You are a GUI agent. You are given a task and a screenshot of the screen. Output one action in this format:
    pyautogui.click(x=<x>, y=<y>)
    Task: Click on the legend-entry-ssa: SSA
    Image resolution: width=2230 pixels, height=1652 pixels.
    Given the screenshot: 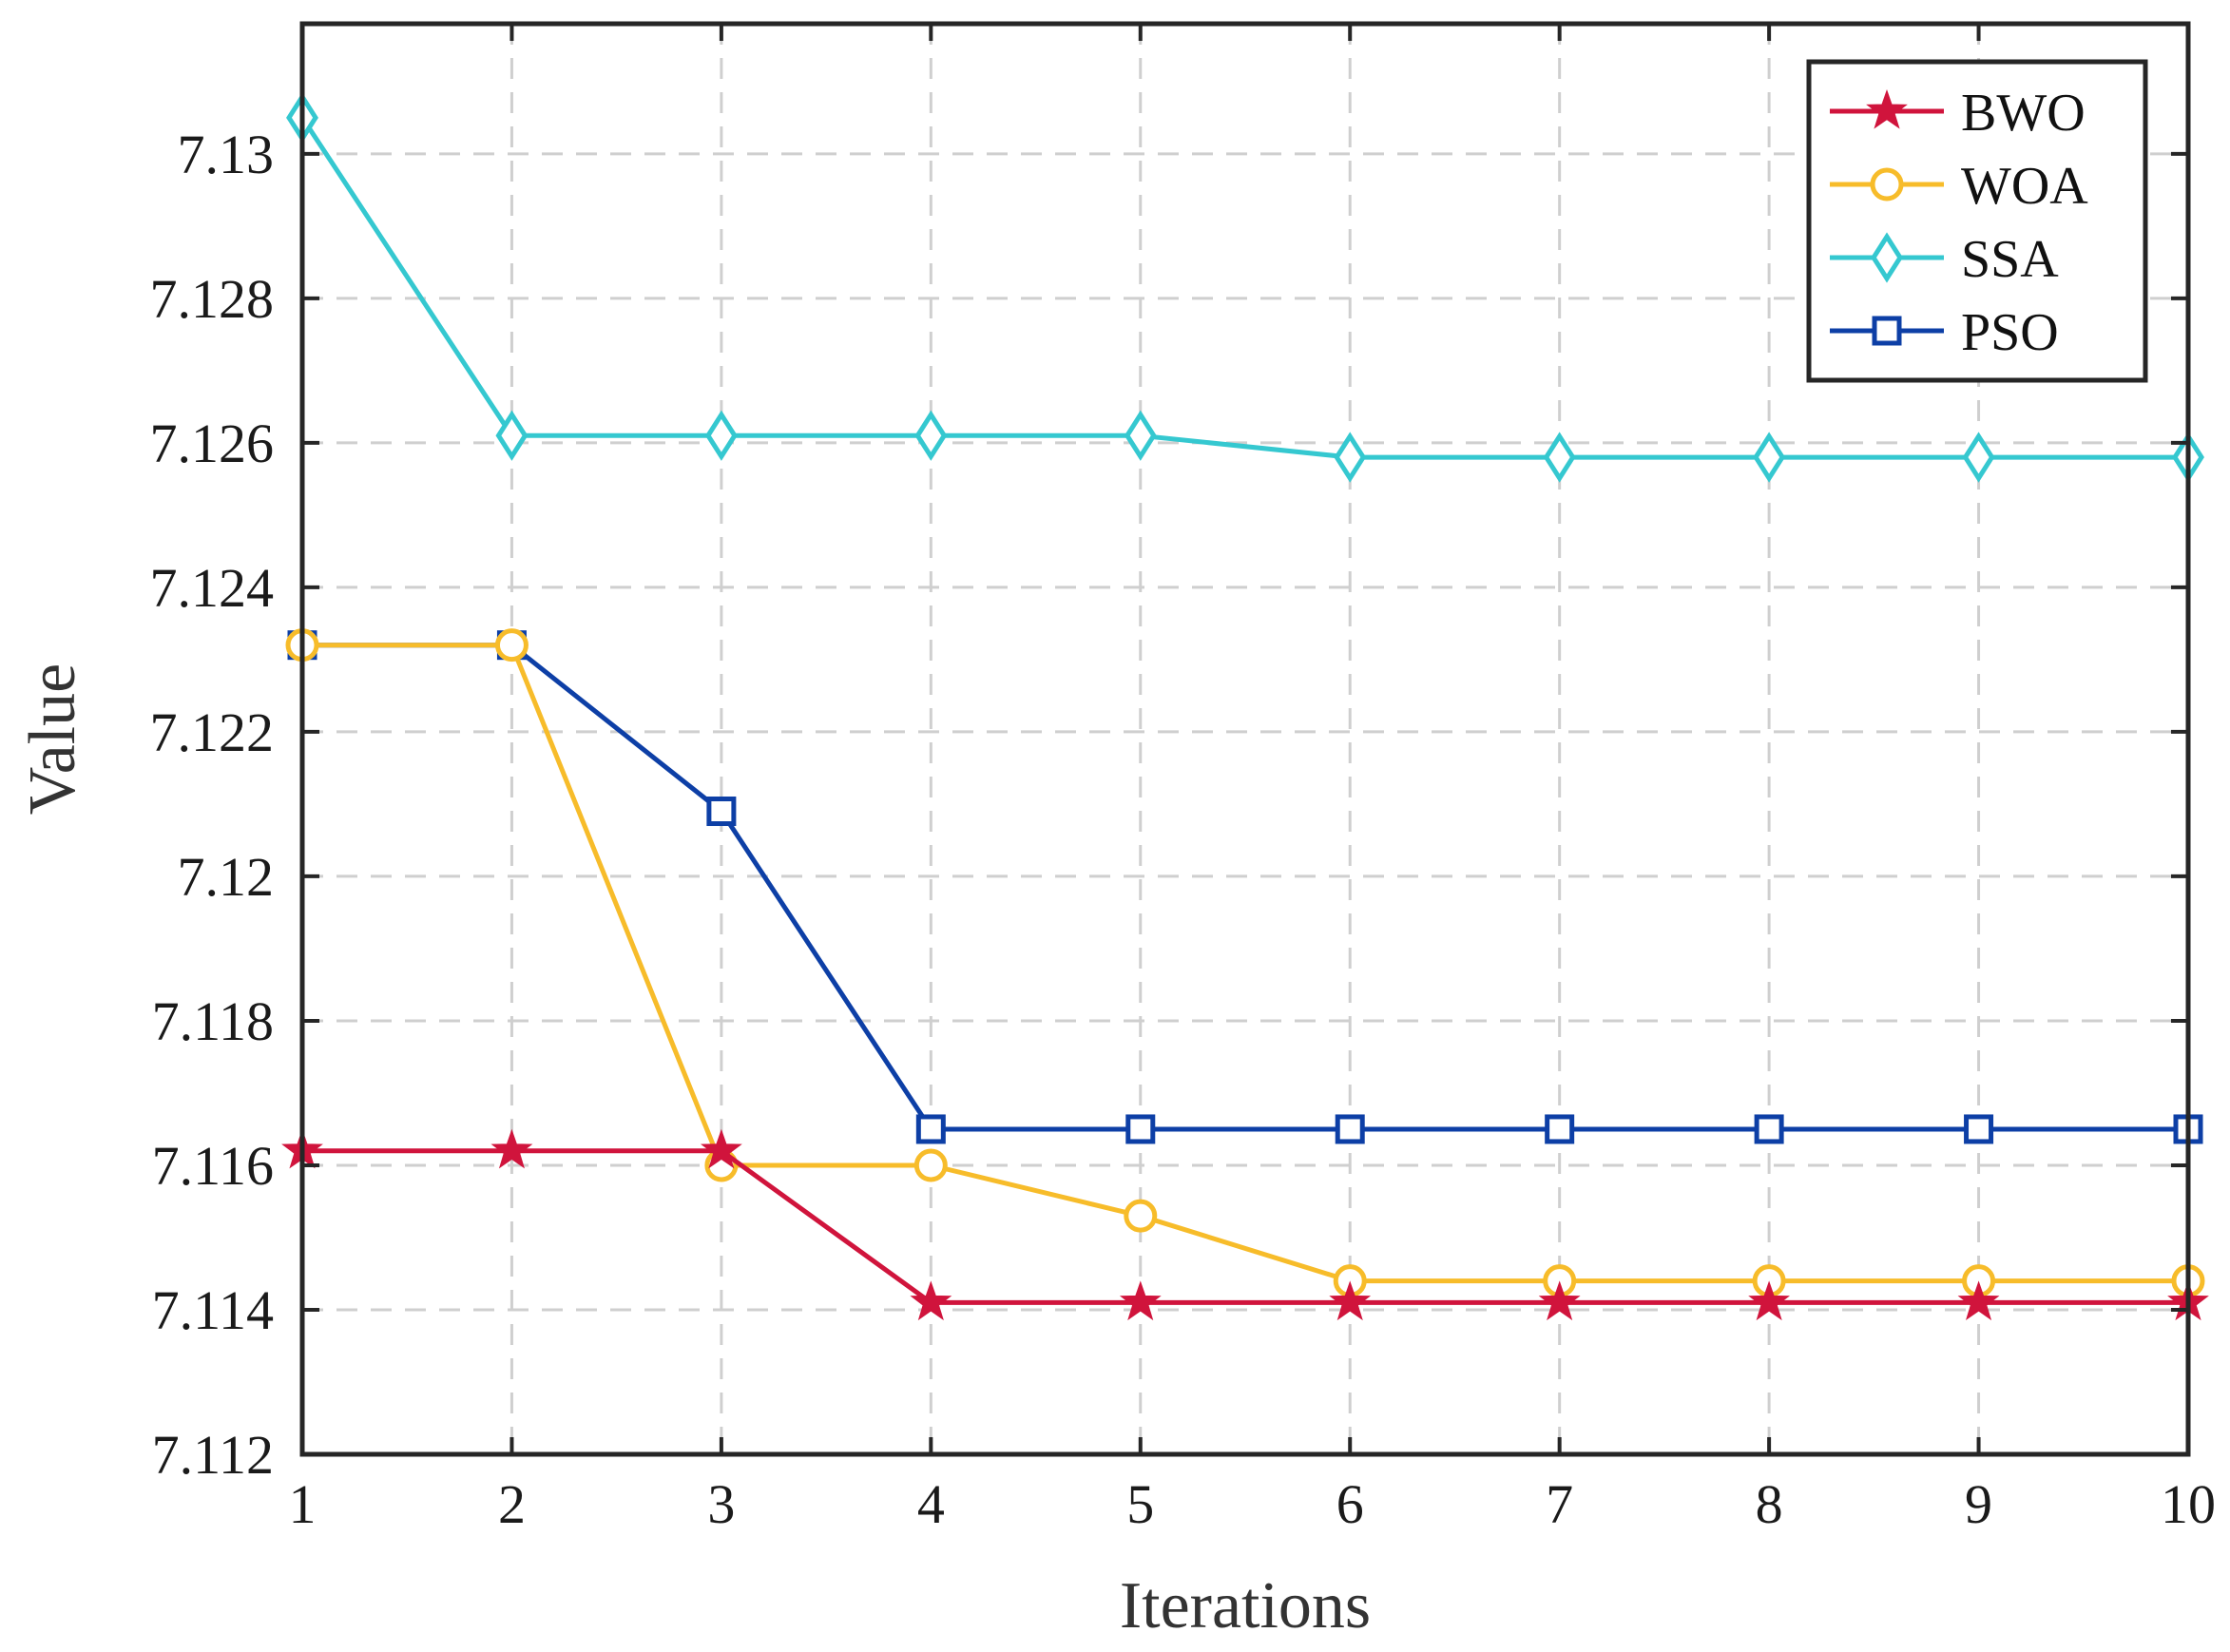 What is the action you would take?
    pyautogui.click(x=1944, y=259)
    